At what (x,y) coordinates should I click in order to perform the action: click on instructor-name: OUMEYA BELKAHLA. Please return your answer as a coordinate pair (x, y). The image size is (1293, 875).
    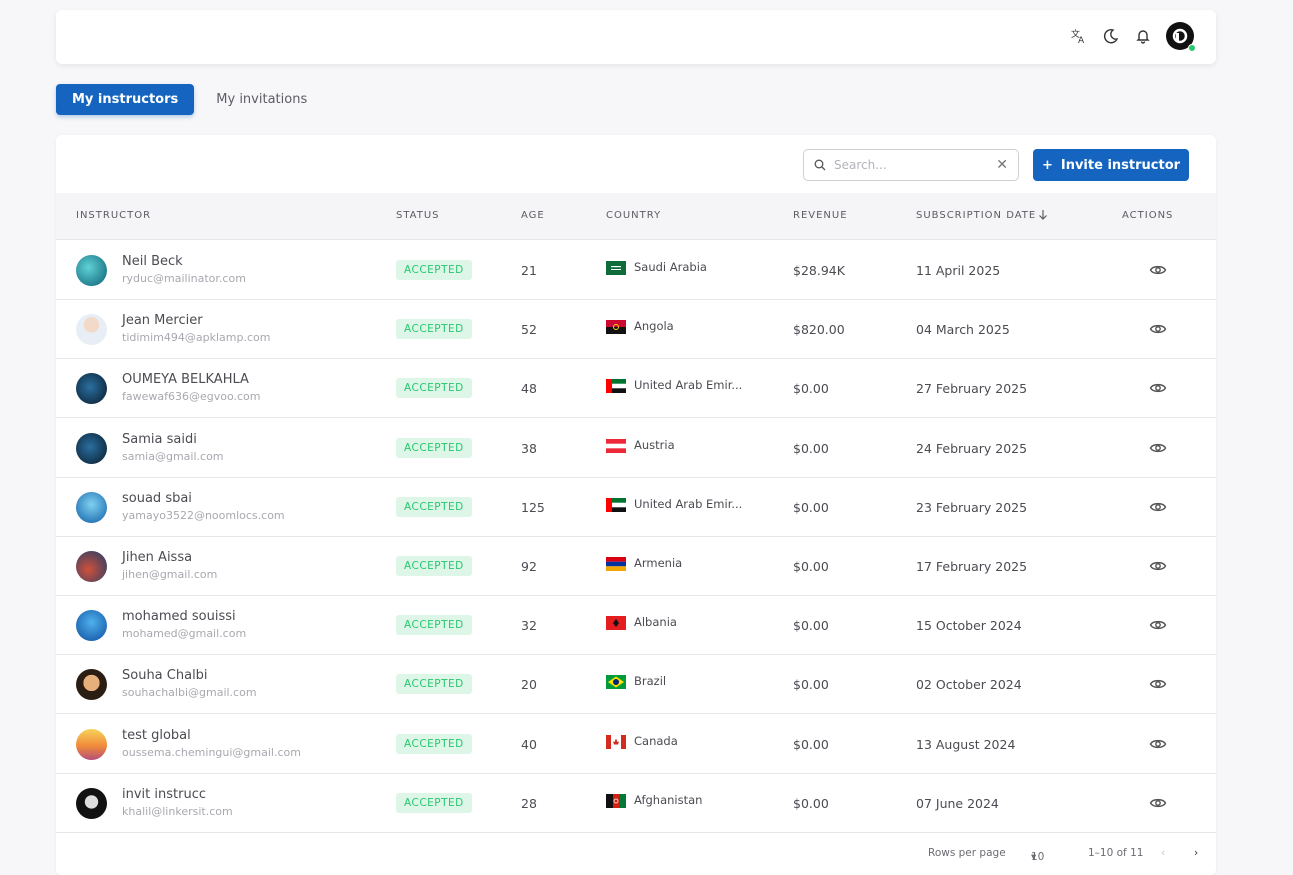
    Looking at the image, I should click on (185, 380).